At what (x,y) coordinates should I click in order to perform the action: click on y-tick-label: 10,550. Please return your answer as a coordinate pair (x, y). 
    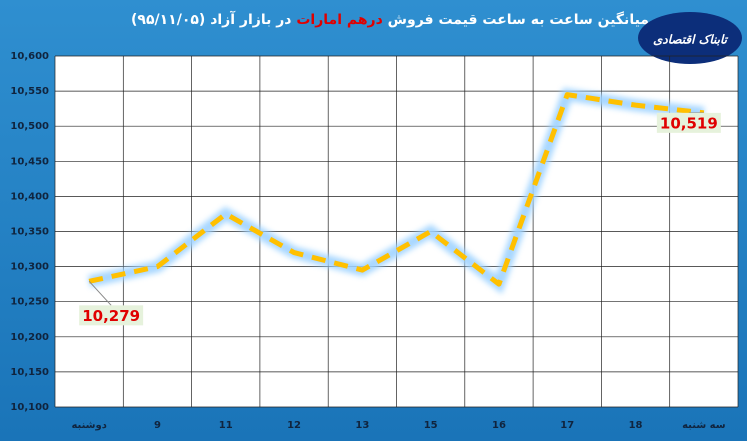
    Looking at the image, I should click on (29, 91).